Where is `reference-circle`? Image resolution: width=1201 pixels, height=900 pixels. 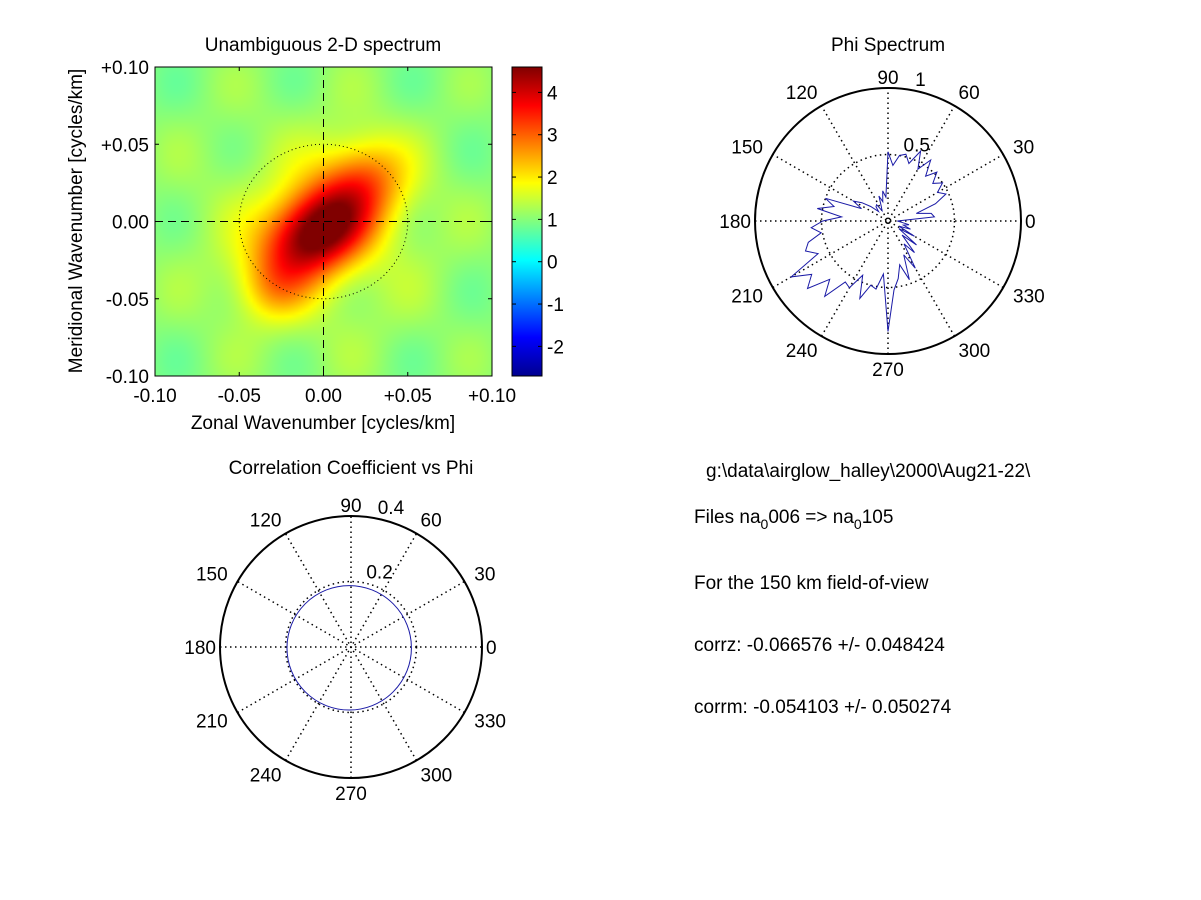 reference-circle is located at coordinates (323, 221).